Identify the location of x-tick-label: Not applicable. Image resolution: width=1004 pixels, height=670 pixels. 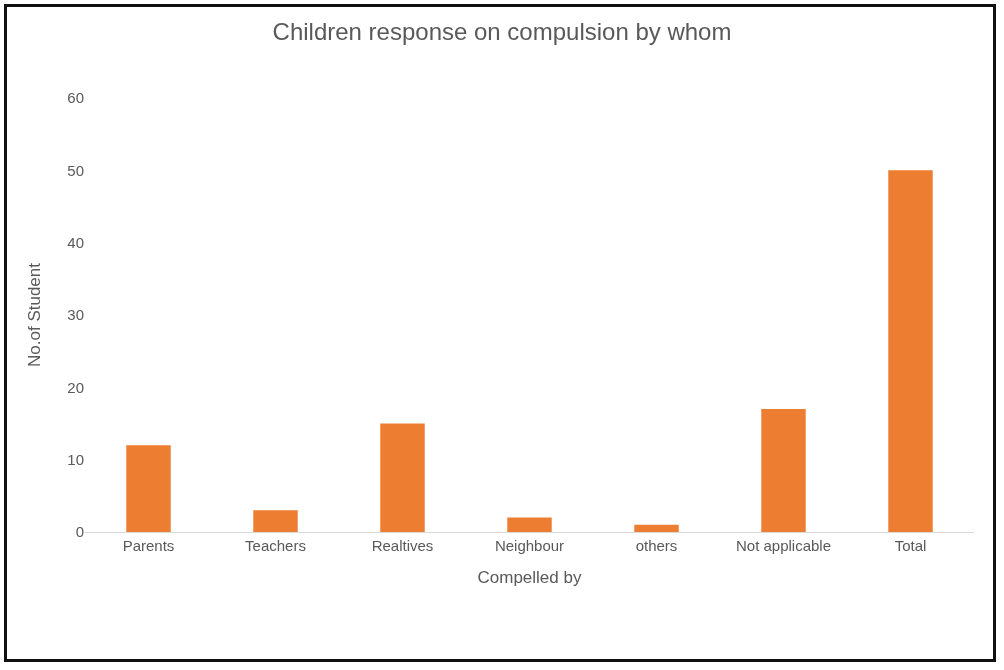
(783, 545).